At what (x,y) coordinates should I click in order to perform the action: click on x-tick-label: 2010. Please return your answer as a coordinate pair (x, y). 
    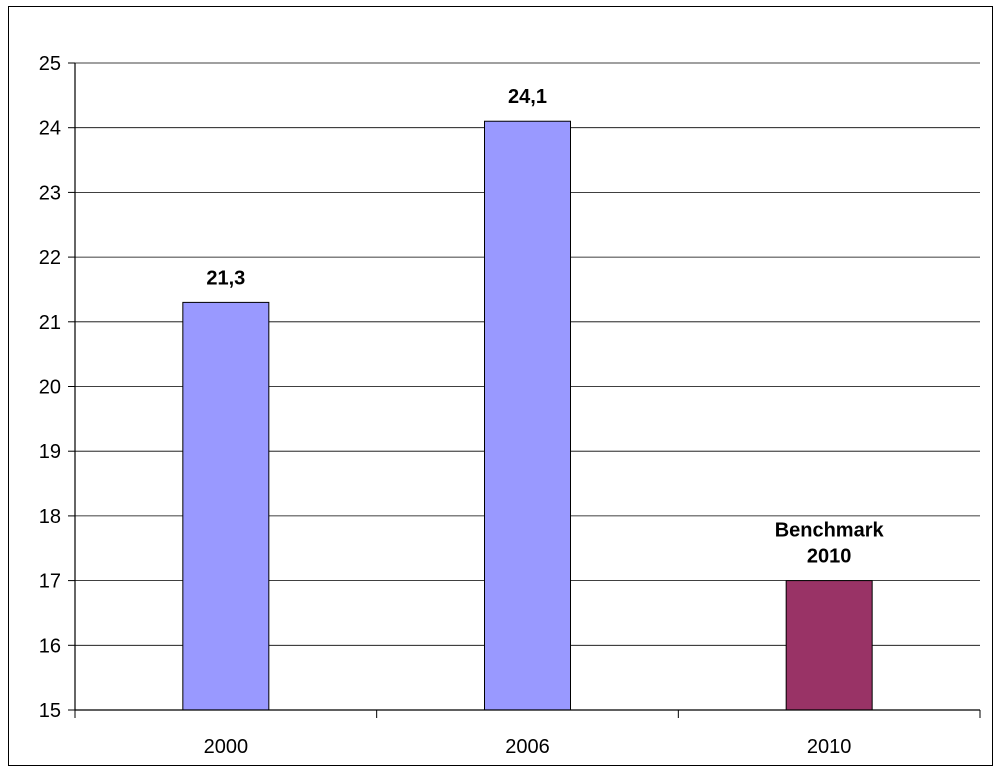
    Looking at the image, I should click on (829, 747).